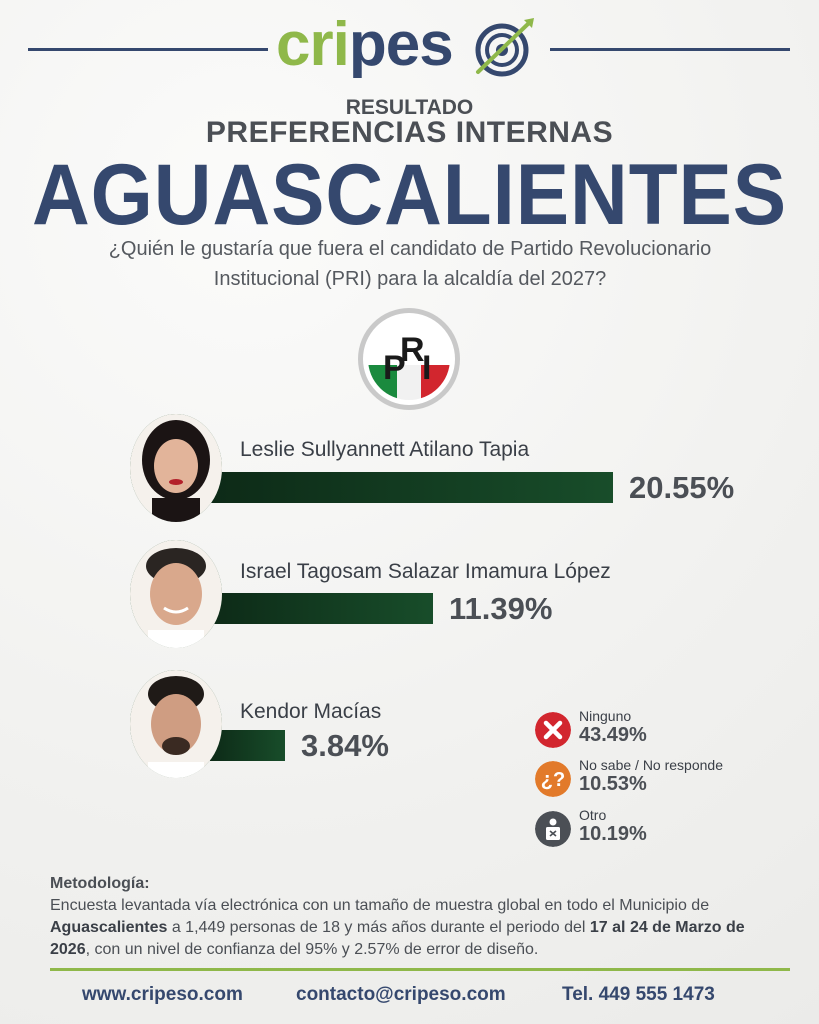 This screenshot has width=819, height=1024. Describe the element at coordinates (409, 132) in the screenshot. I see `subtitle: PREFERENCIAS INTERNAS` at that location.